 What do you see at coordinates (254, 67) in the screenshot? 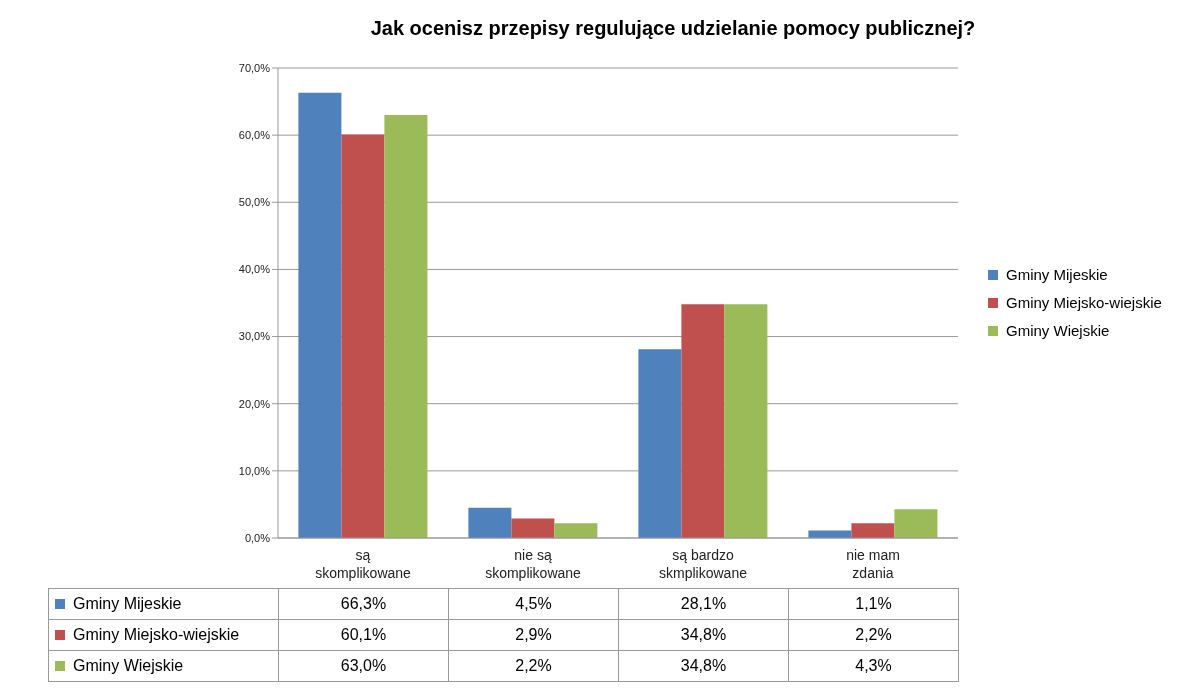
I see `y-tick-label: 70,0%` at bounding box center [254, 67].